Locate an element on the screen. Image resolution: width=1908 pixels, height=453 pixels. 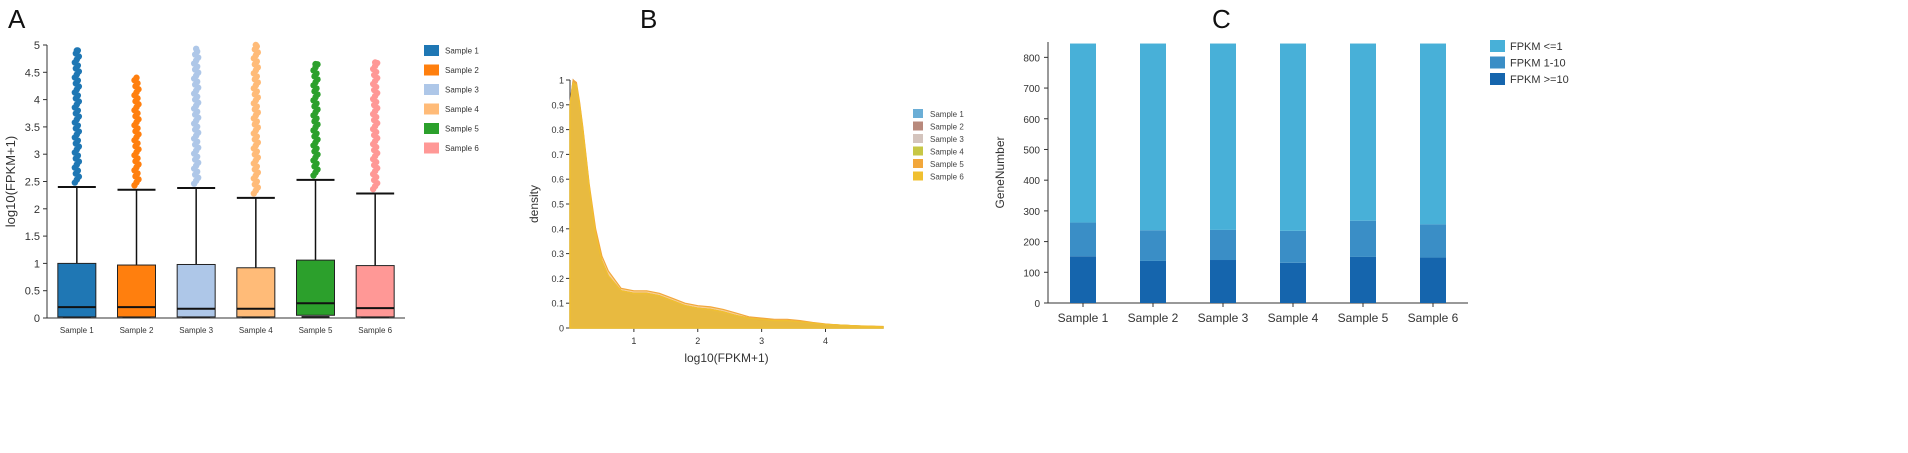
y-tick-label: 0.3 is located at coordinates (557, 254).